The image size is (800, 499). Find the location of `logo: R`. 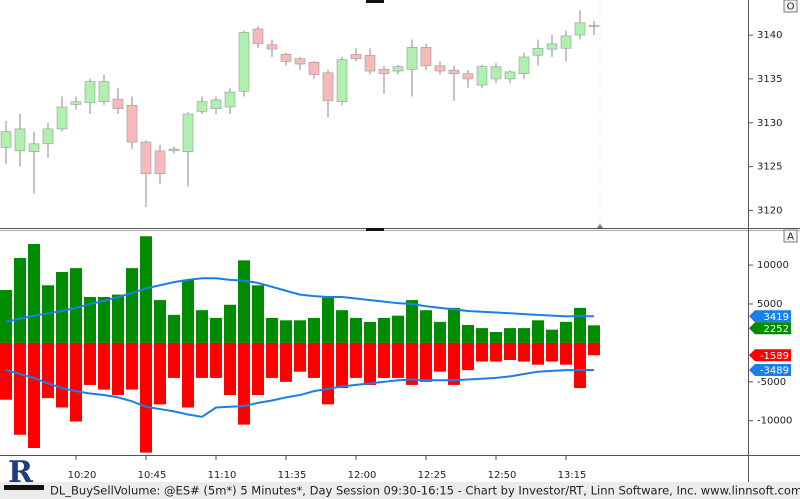

logo: R is located at coordinates (24, 472).